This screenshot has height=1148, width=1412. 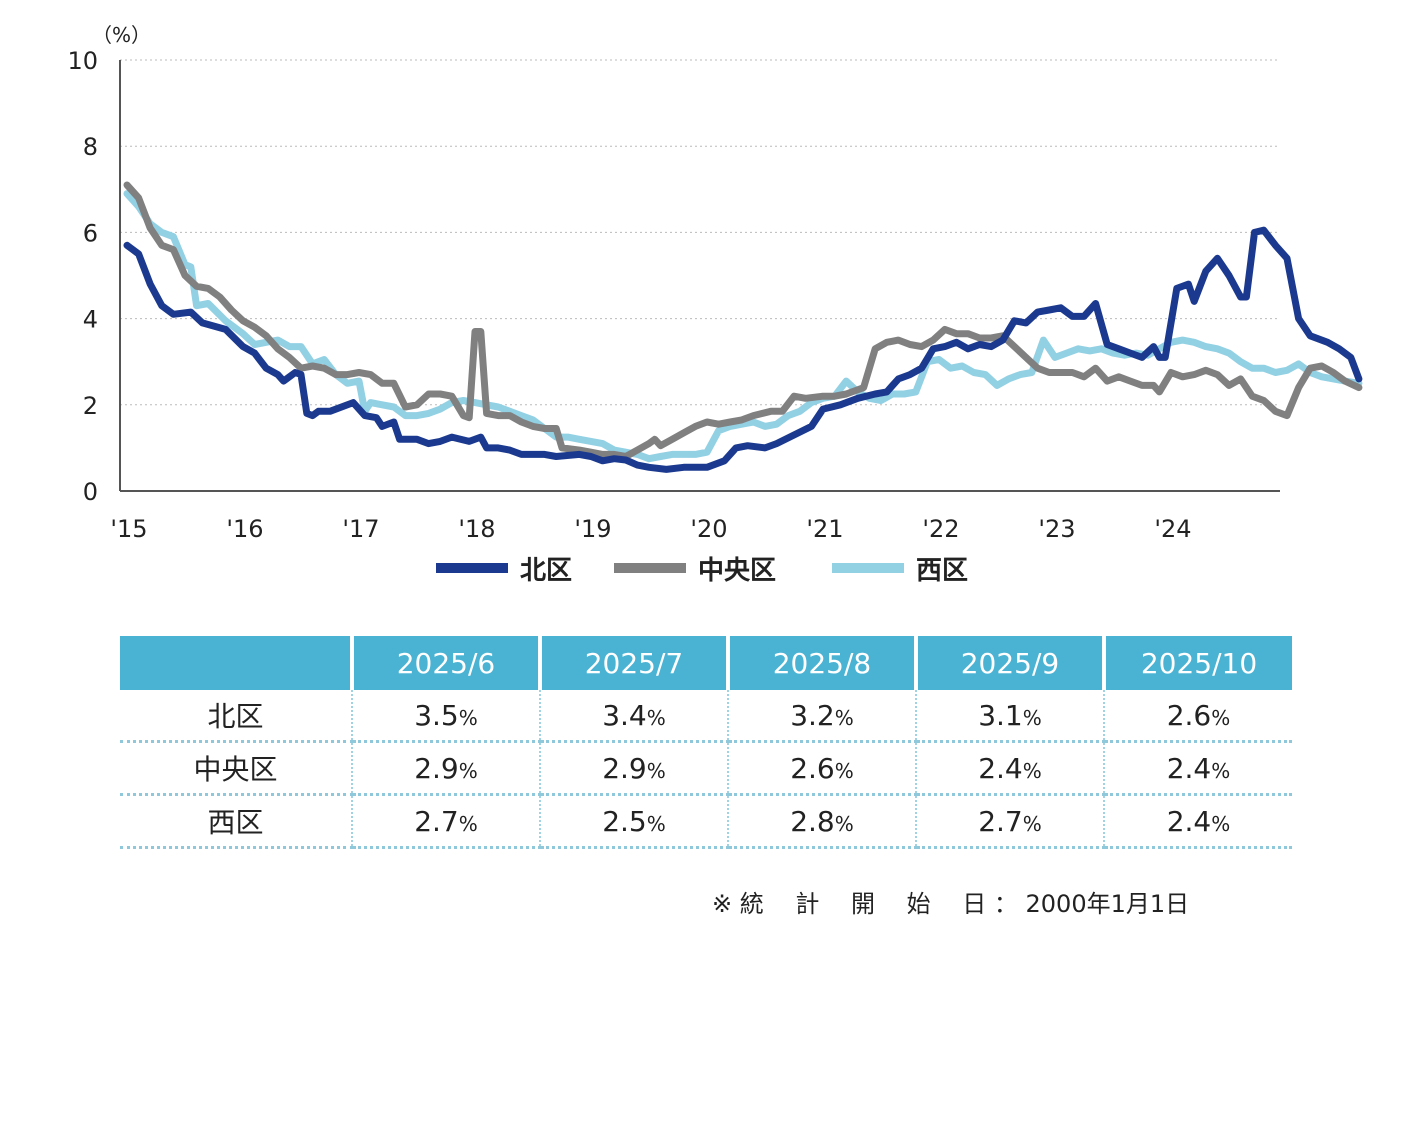 What do you see at coordinates (821, 663) in the screenshot?
I see `table-header-cell: 2025/8` at bounding box center [821, 663].